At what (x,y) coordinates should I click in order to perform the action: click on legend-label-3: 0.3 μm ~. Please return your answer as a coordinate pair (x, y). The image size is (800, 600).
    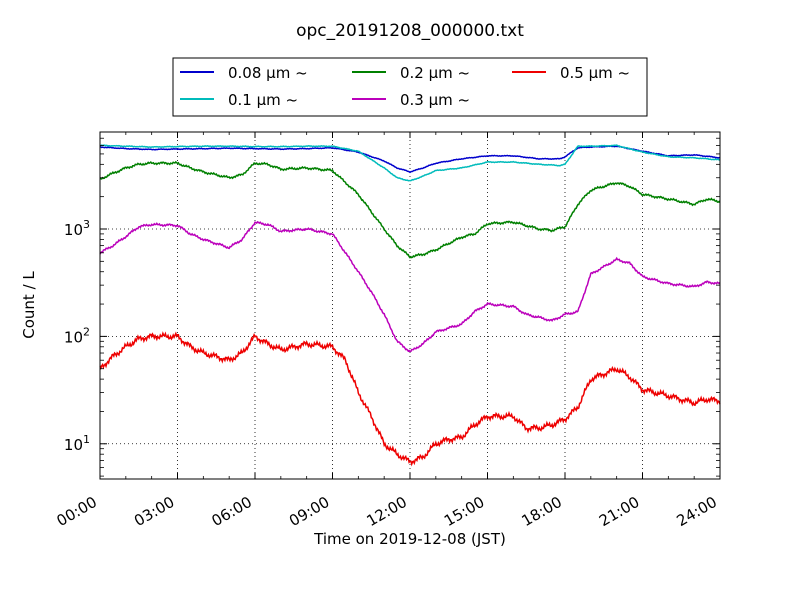
    Looking at the image, I should click on (435, 100).